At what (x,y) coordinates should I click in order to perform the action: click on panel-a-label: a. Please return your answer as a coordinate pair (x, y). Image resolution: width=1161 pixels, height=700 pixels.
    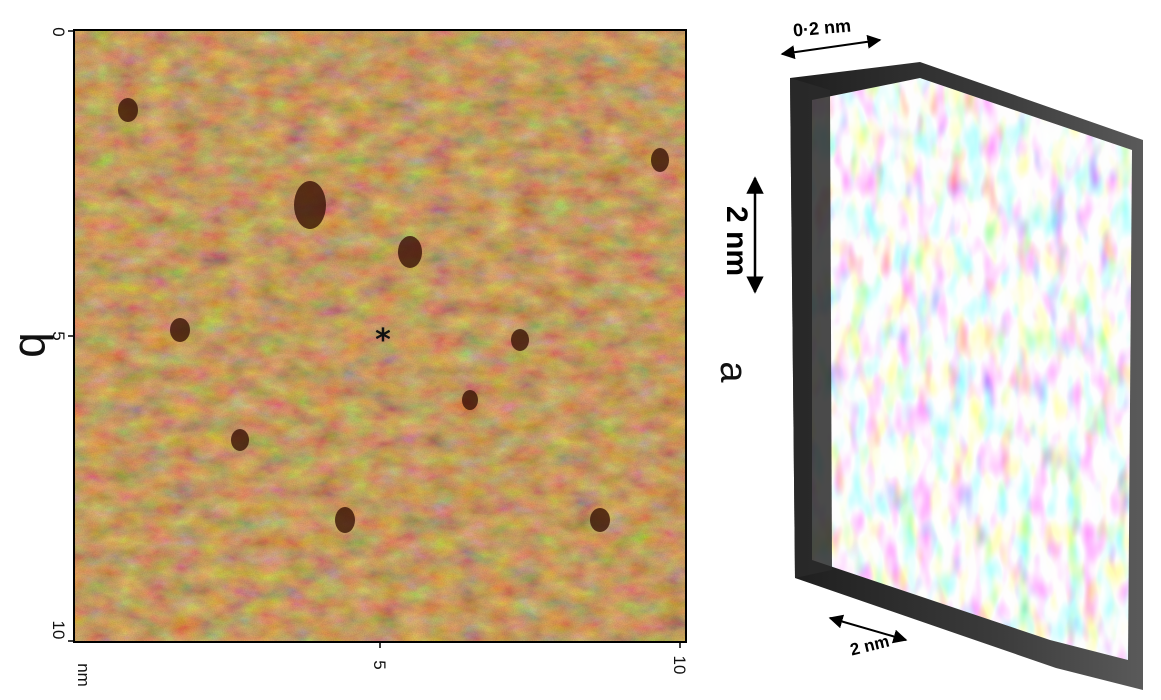
    Looking at the image, I should click on (733, 372).